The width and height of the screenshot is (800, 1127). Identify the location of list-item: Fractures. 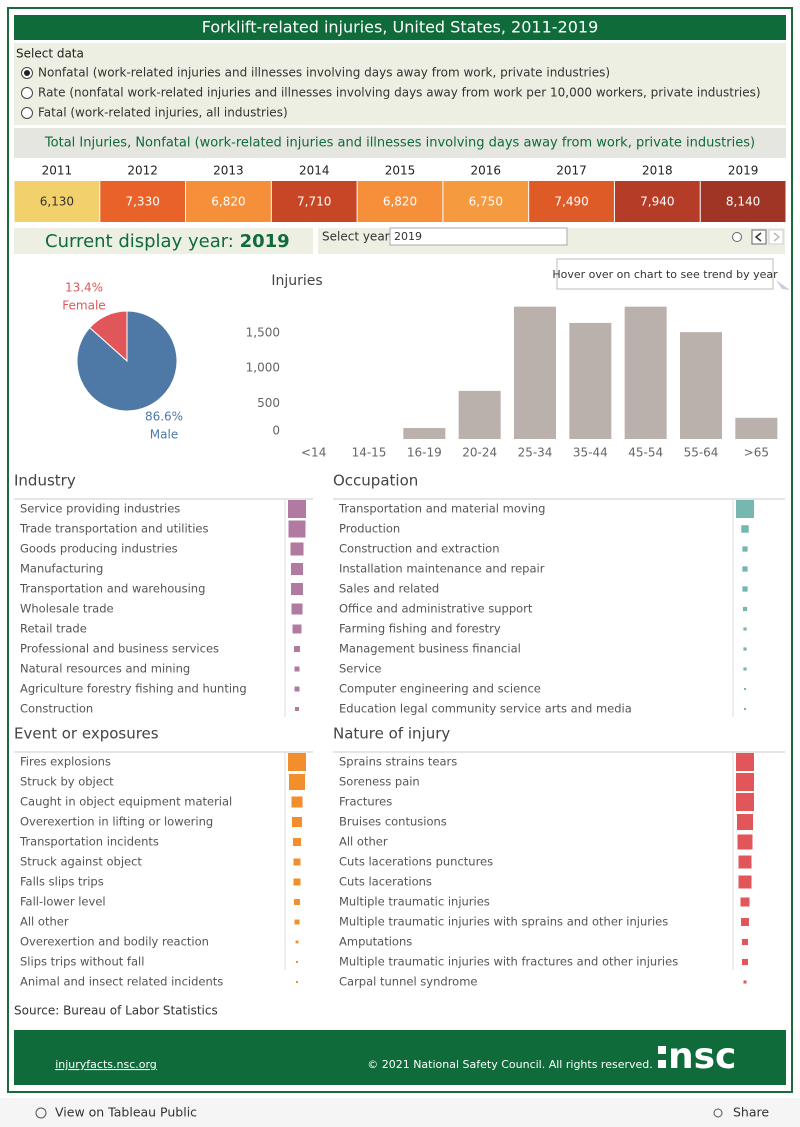
(365, 802).